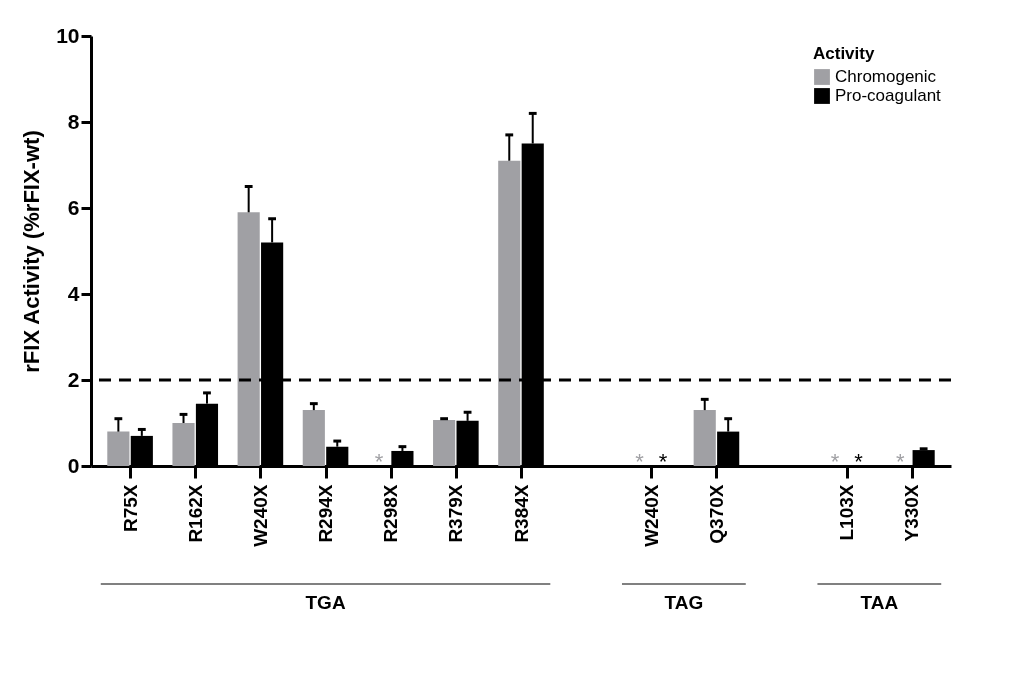 The width and height of the screenshot is (1030, 692). Describe the element at coordinates (521, 513) in the screenshot. I see `x-tick-label: R384X` at that location.